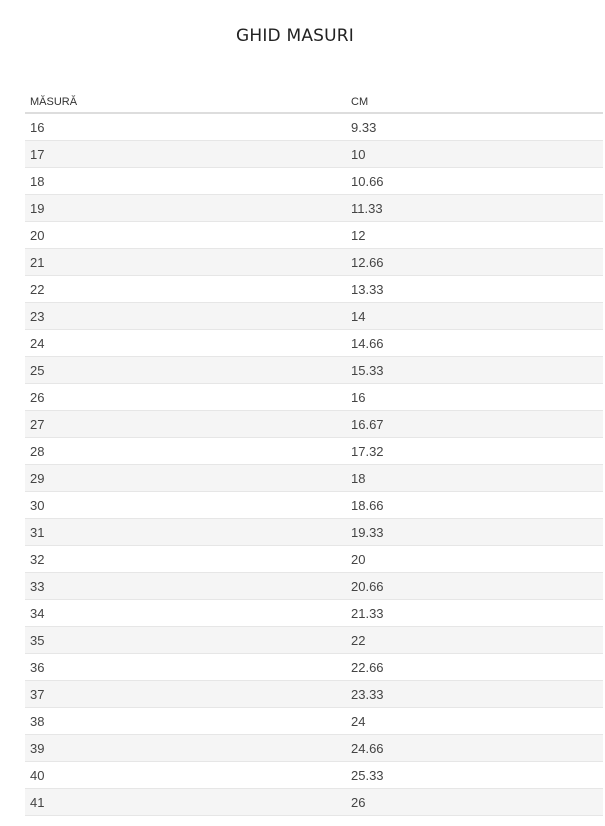 The width and height of the screenshot is (605, 826). I want to click on table-row: 34 21.33, so click(314, 613).